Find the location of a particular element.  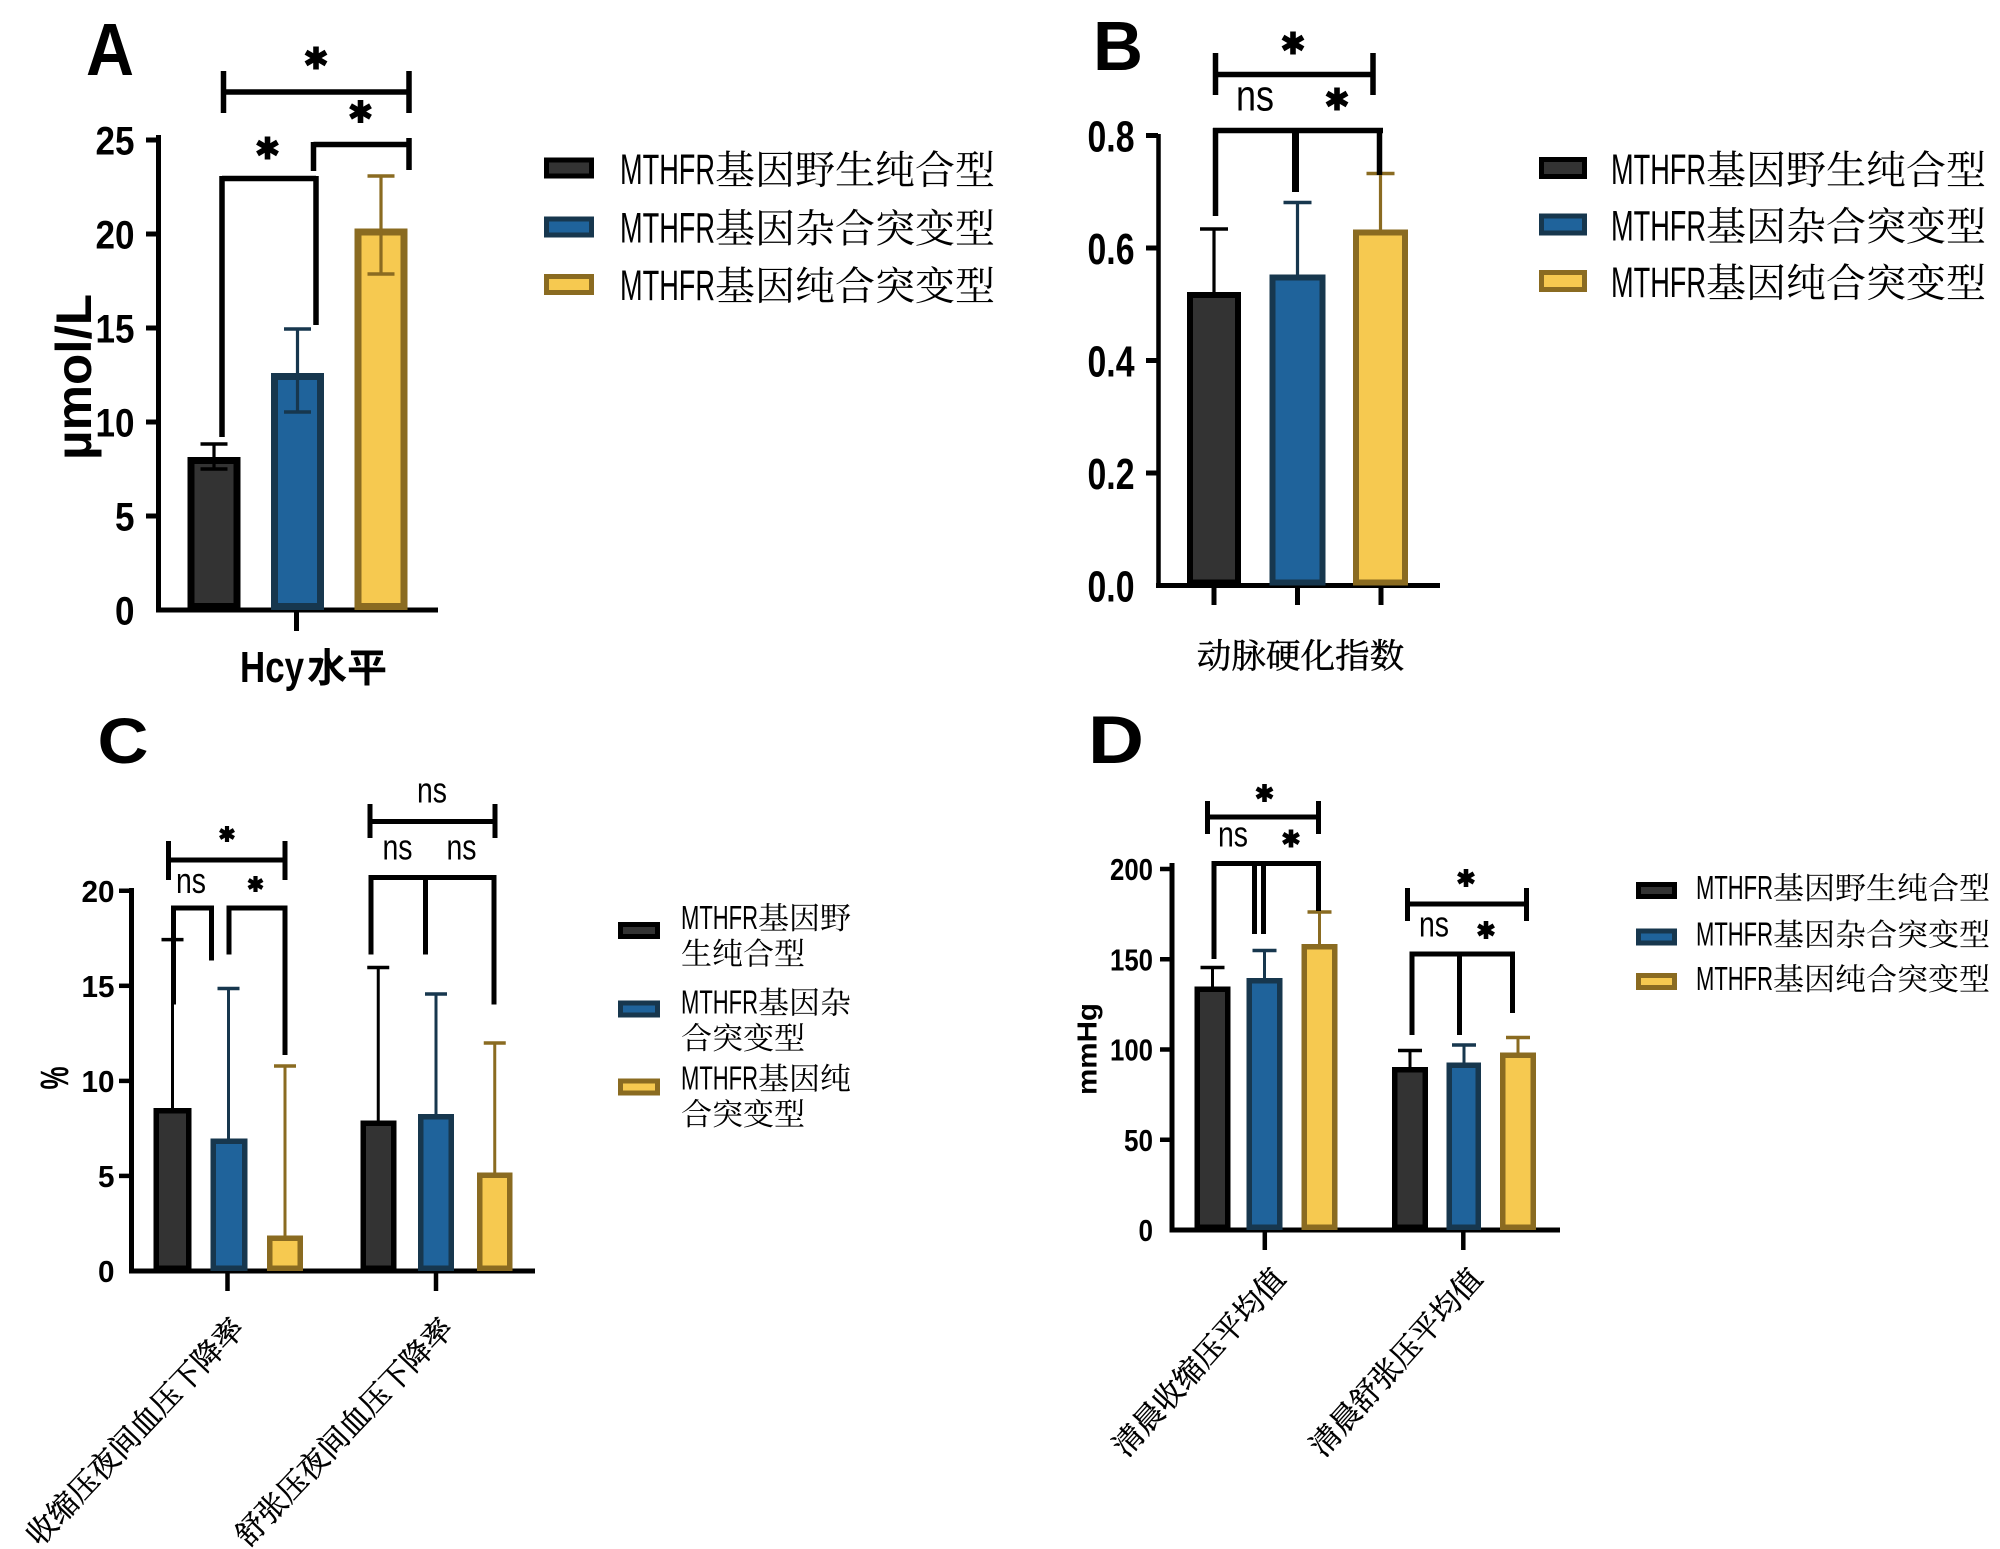

svg-text: B is located at coordinates (1118, 46).